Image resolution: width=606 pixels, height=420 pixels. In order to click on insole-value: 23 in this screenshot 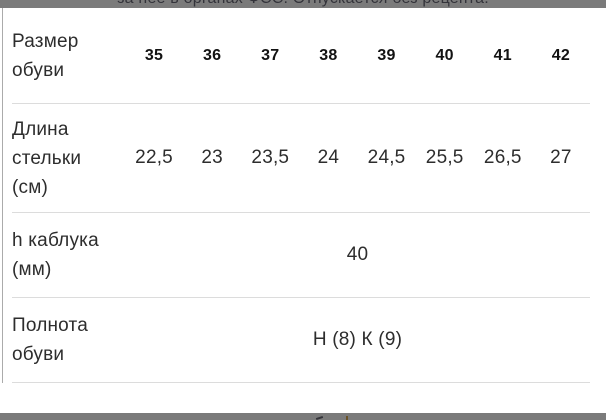, I will do `click(212, 157)`.